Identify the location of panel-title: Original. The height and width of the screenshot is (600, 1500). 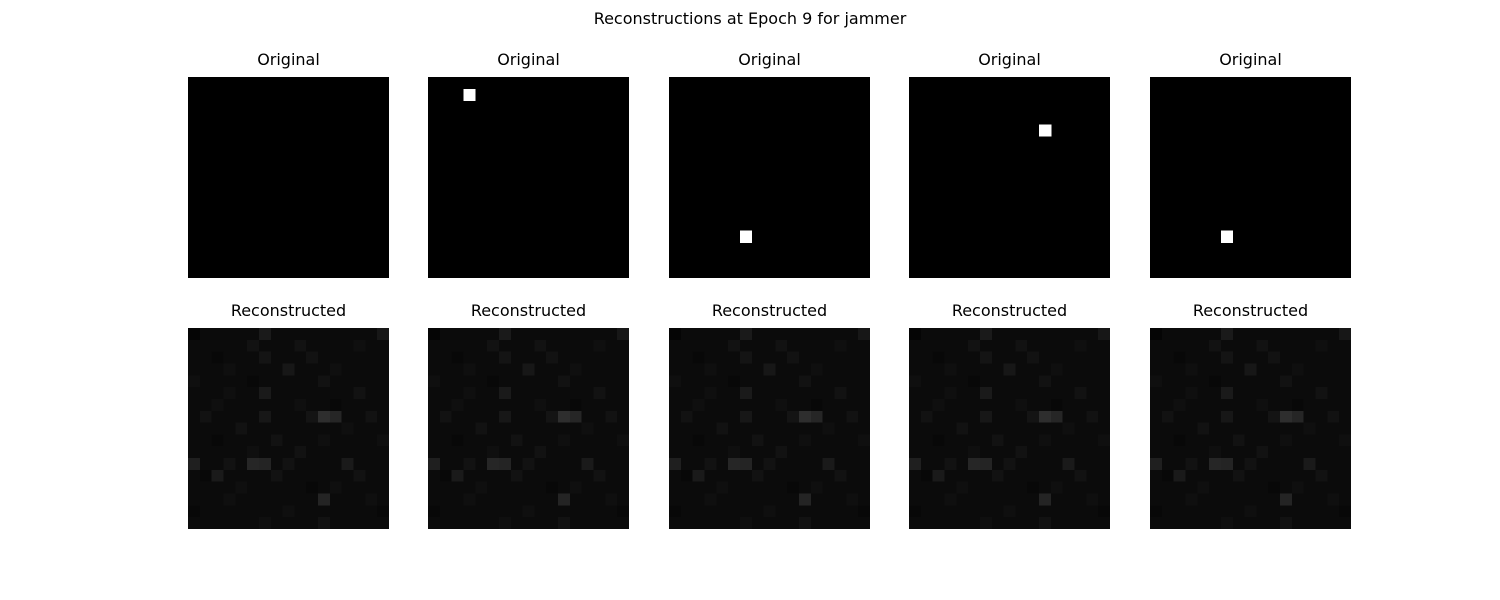
(769, 59).